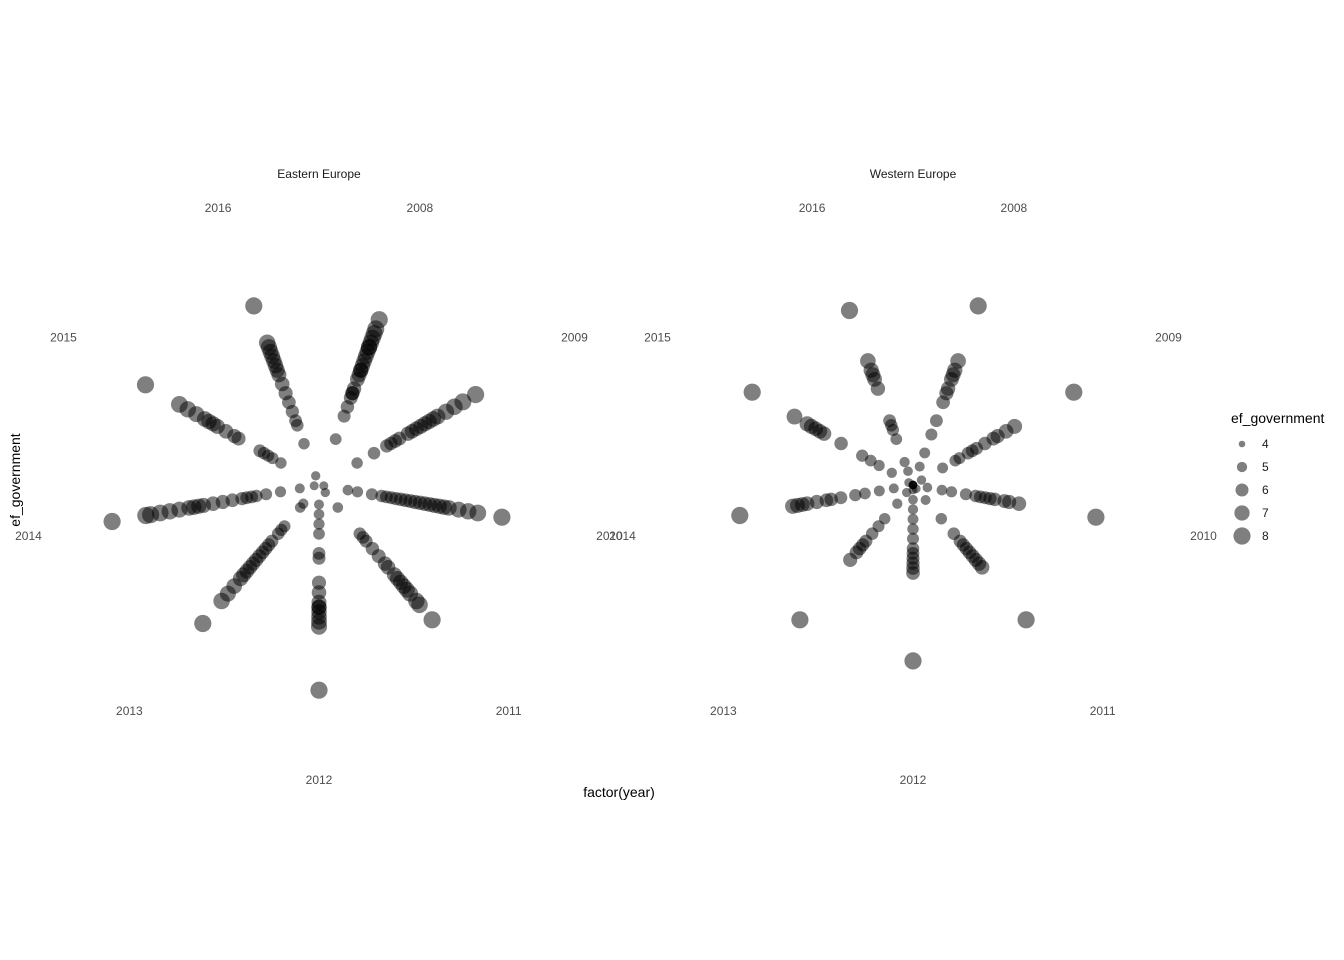 The image size is (1344, 960). Describe the element at coordinates (218, 208) in the screenshot. I see `category-tick-label: 2016` at that location.